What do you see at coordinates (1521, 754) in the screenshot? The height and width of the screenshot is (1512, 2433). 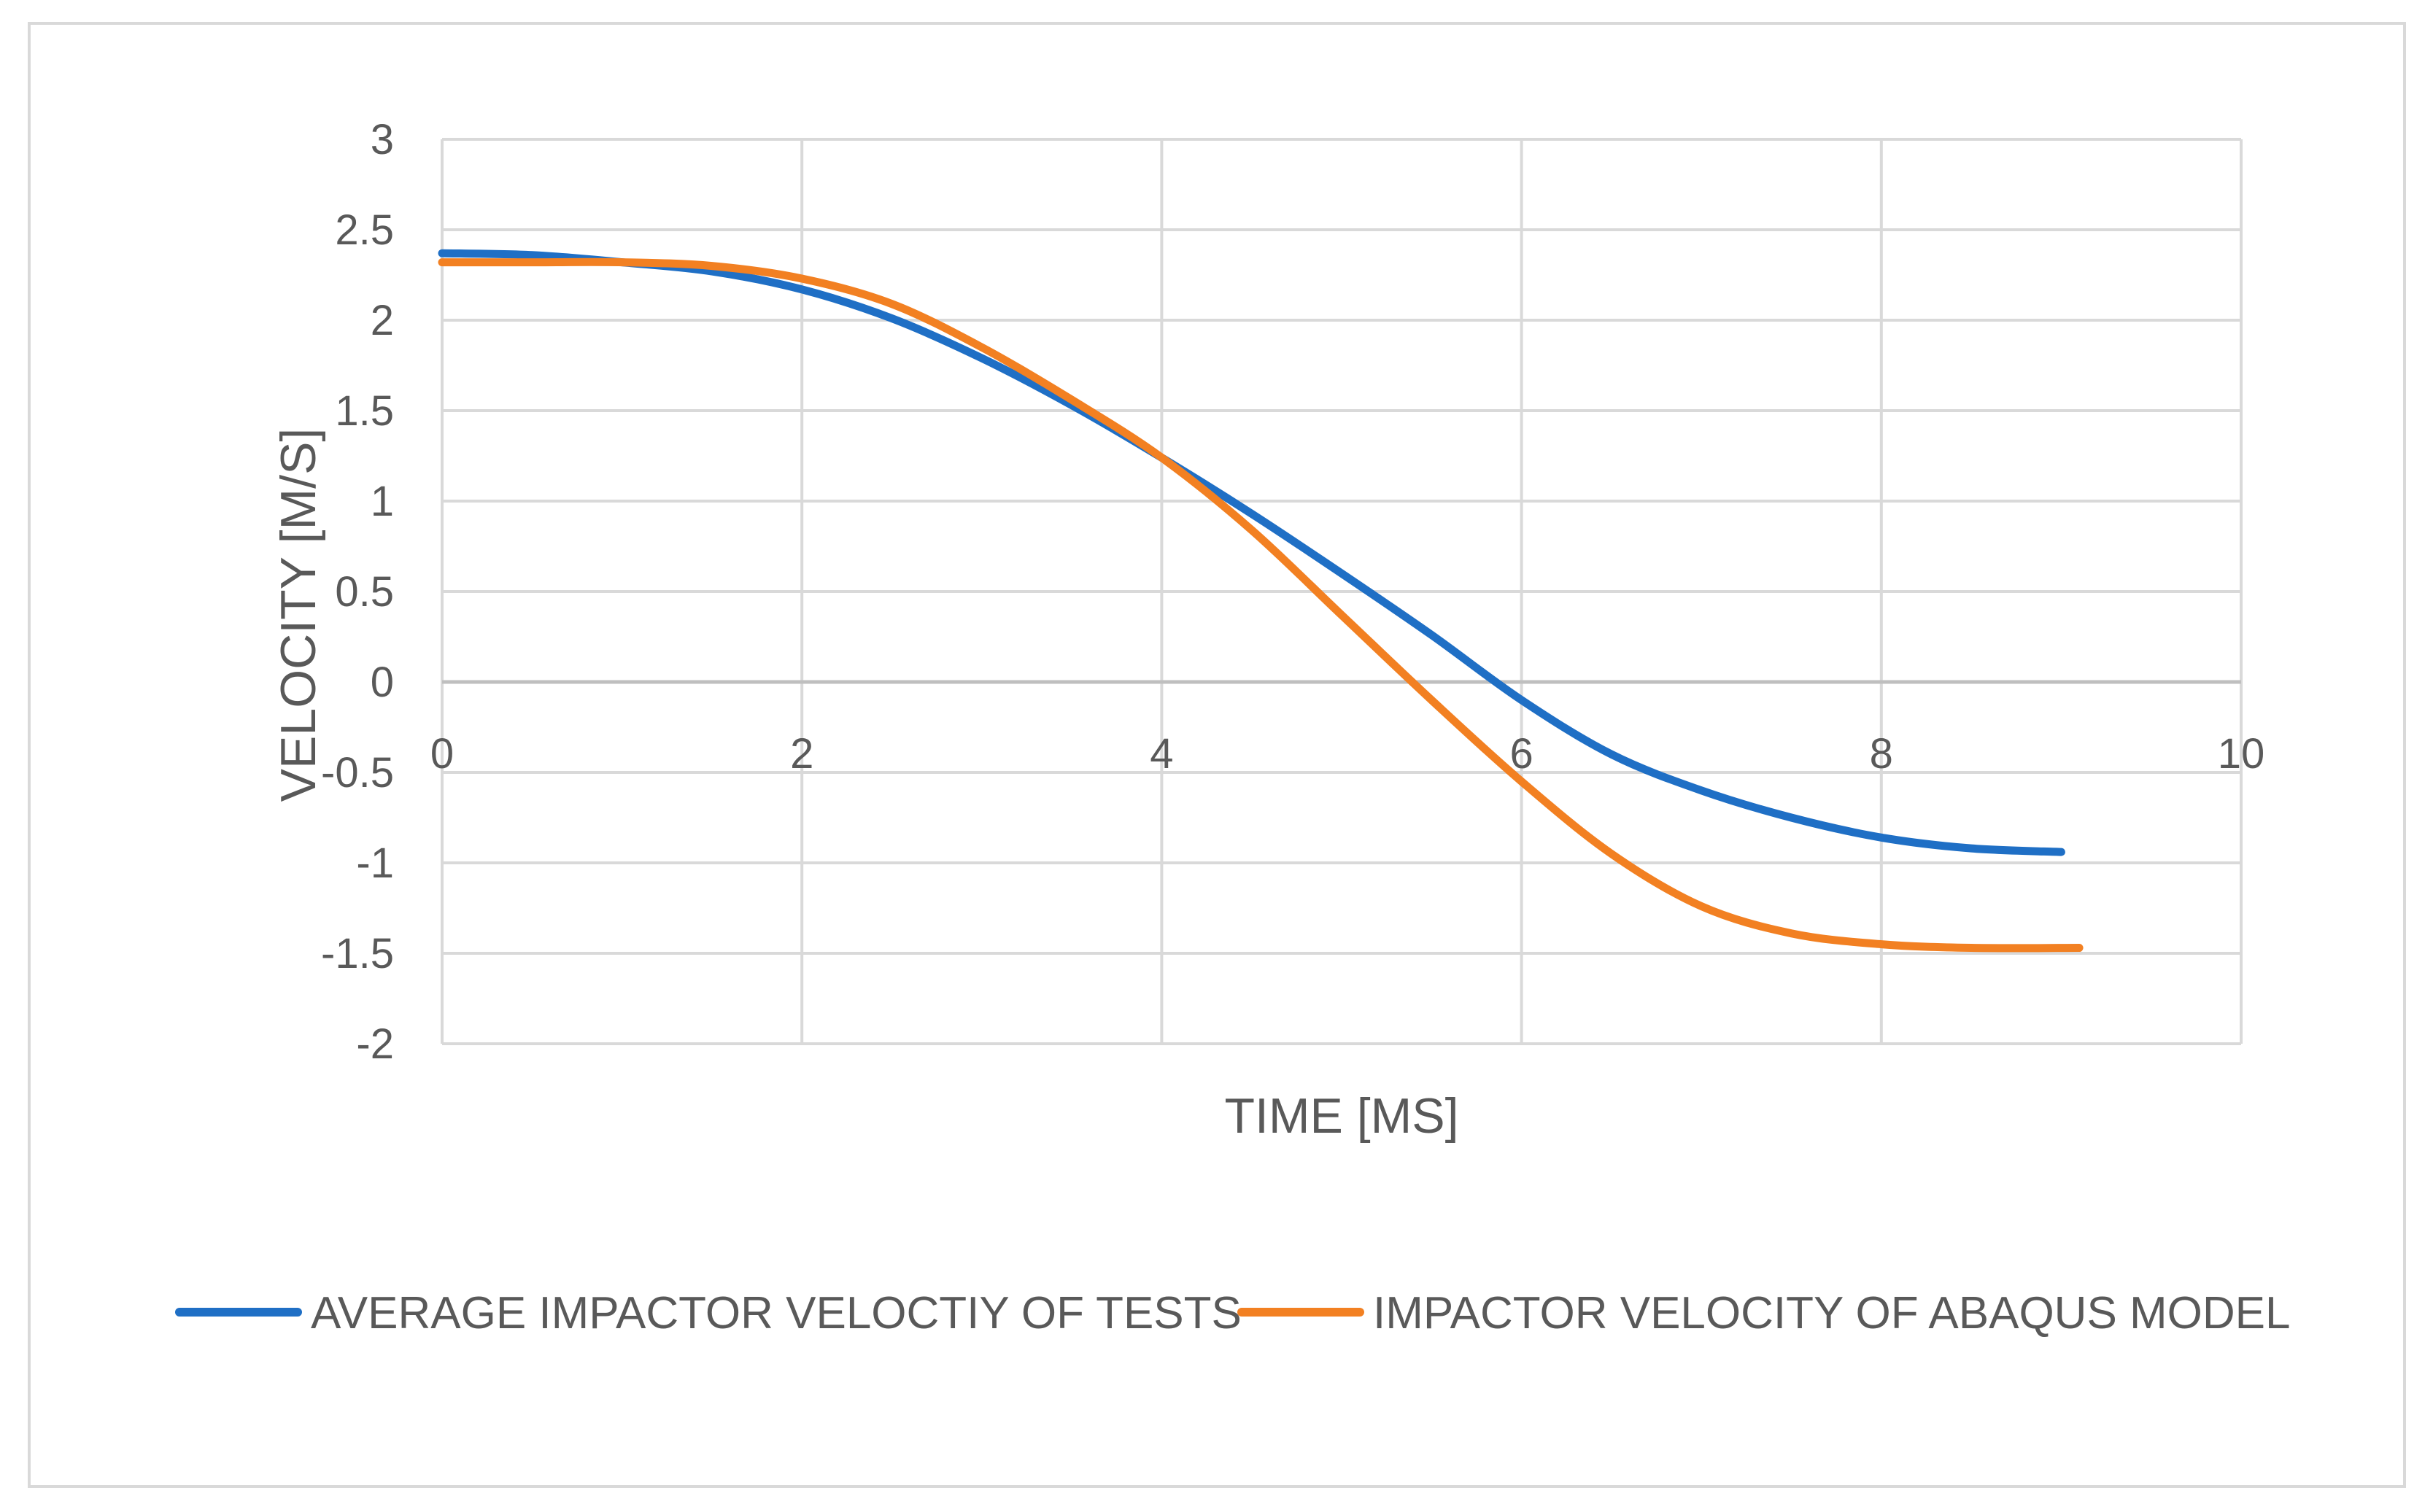 I see `x-tick-label: 6` at bounding box center [1521, 754].